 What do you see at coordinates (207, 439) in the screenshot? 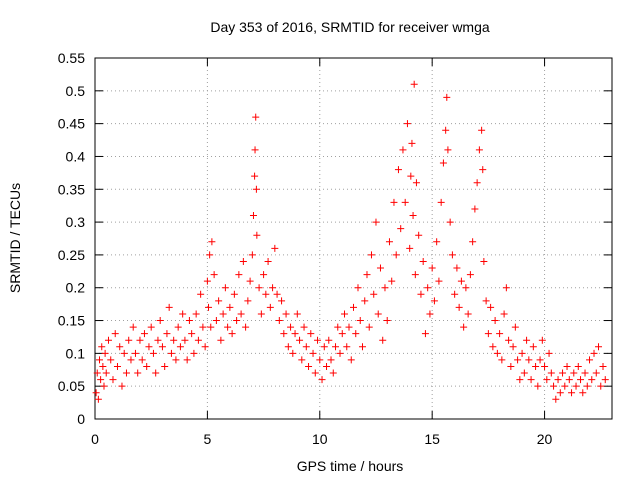
I see `x-tick-label: 5` at bounding box center [207, 439].